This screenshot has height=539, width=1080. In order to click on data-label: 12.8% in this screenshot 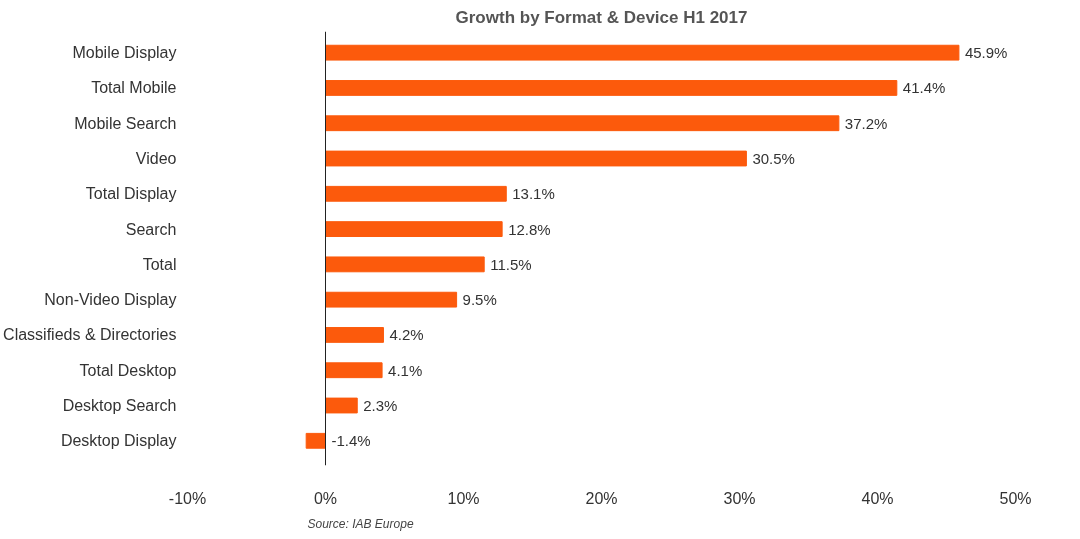, I will do `click(529, 229)`.